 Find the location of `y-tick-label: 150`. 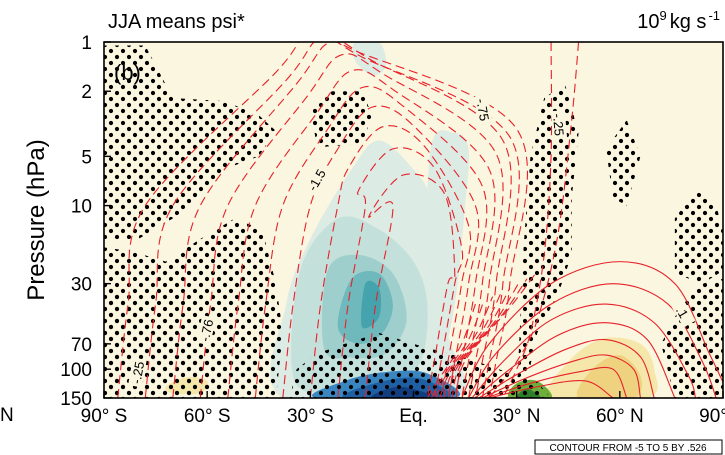

y-tick-label: 150 is located at coordinates (76, 399).